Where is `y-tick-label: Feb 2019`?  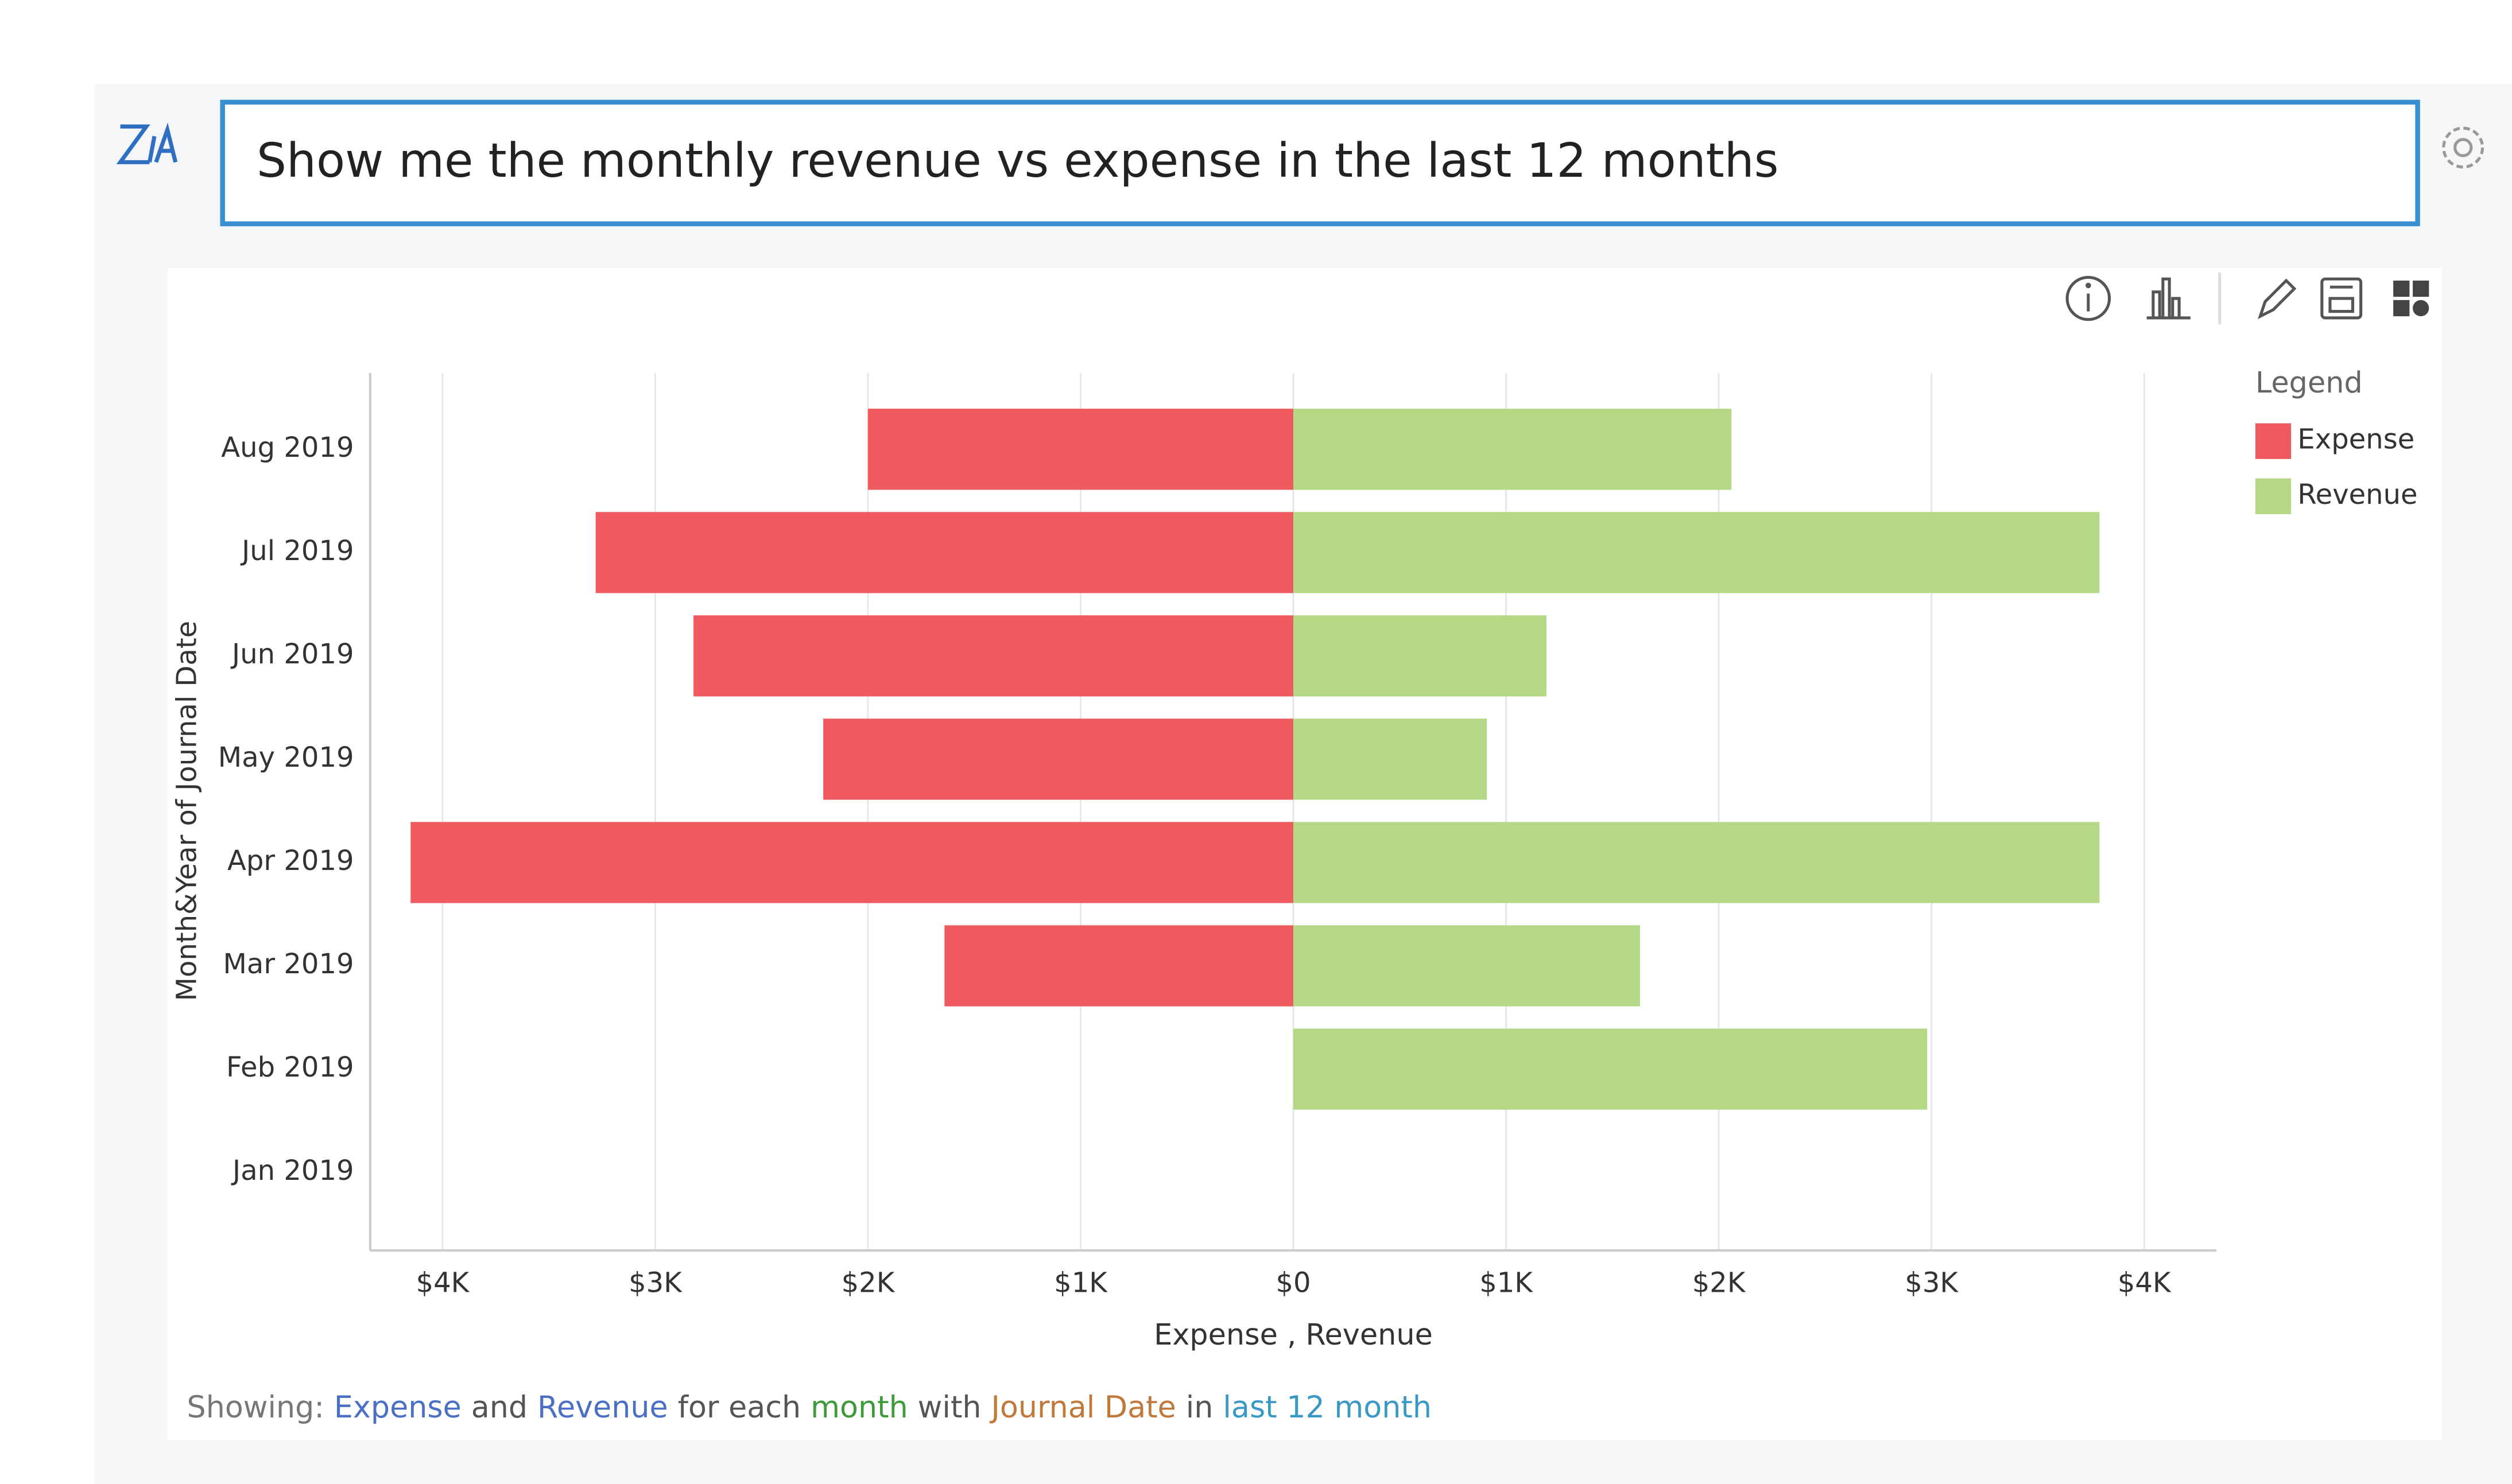
y-tick-label: Feb 2019 is located at coordinates (290, 1067).